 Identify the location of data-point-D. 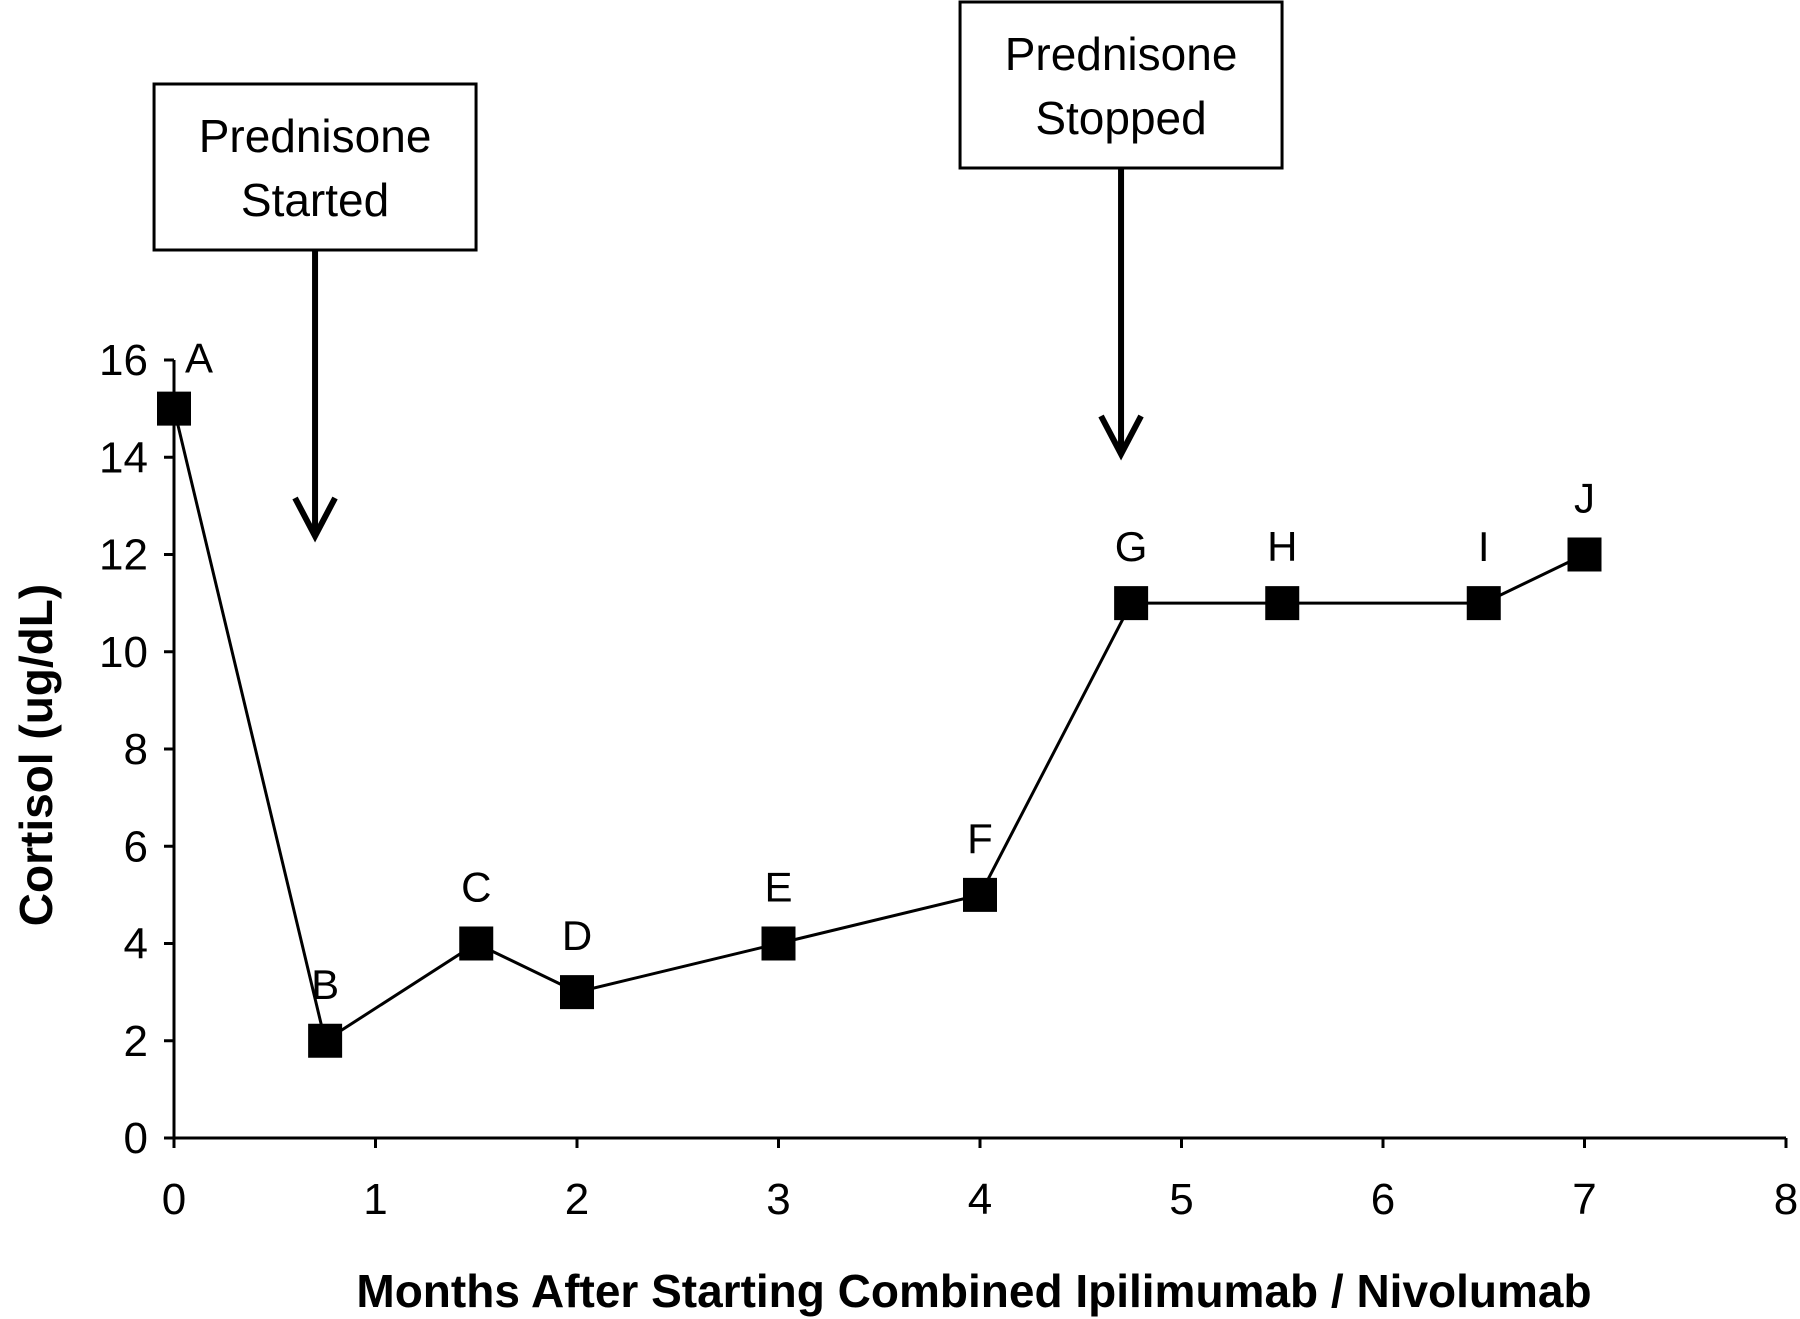
(577, 992).